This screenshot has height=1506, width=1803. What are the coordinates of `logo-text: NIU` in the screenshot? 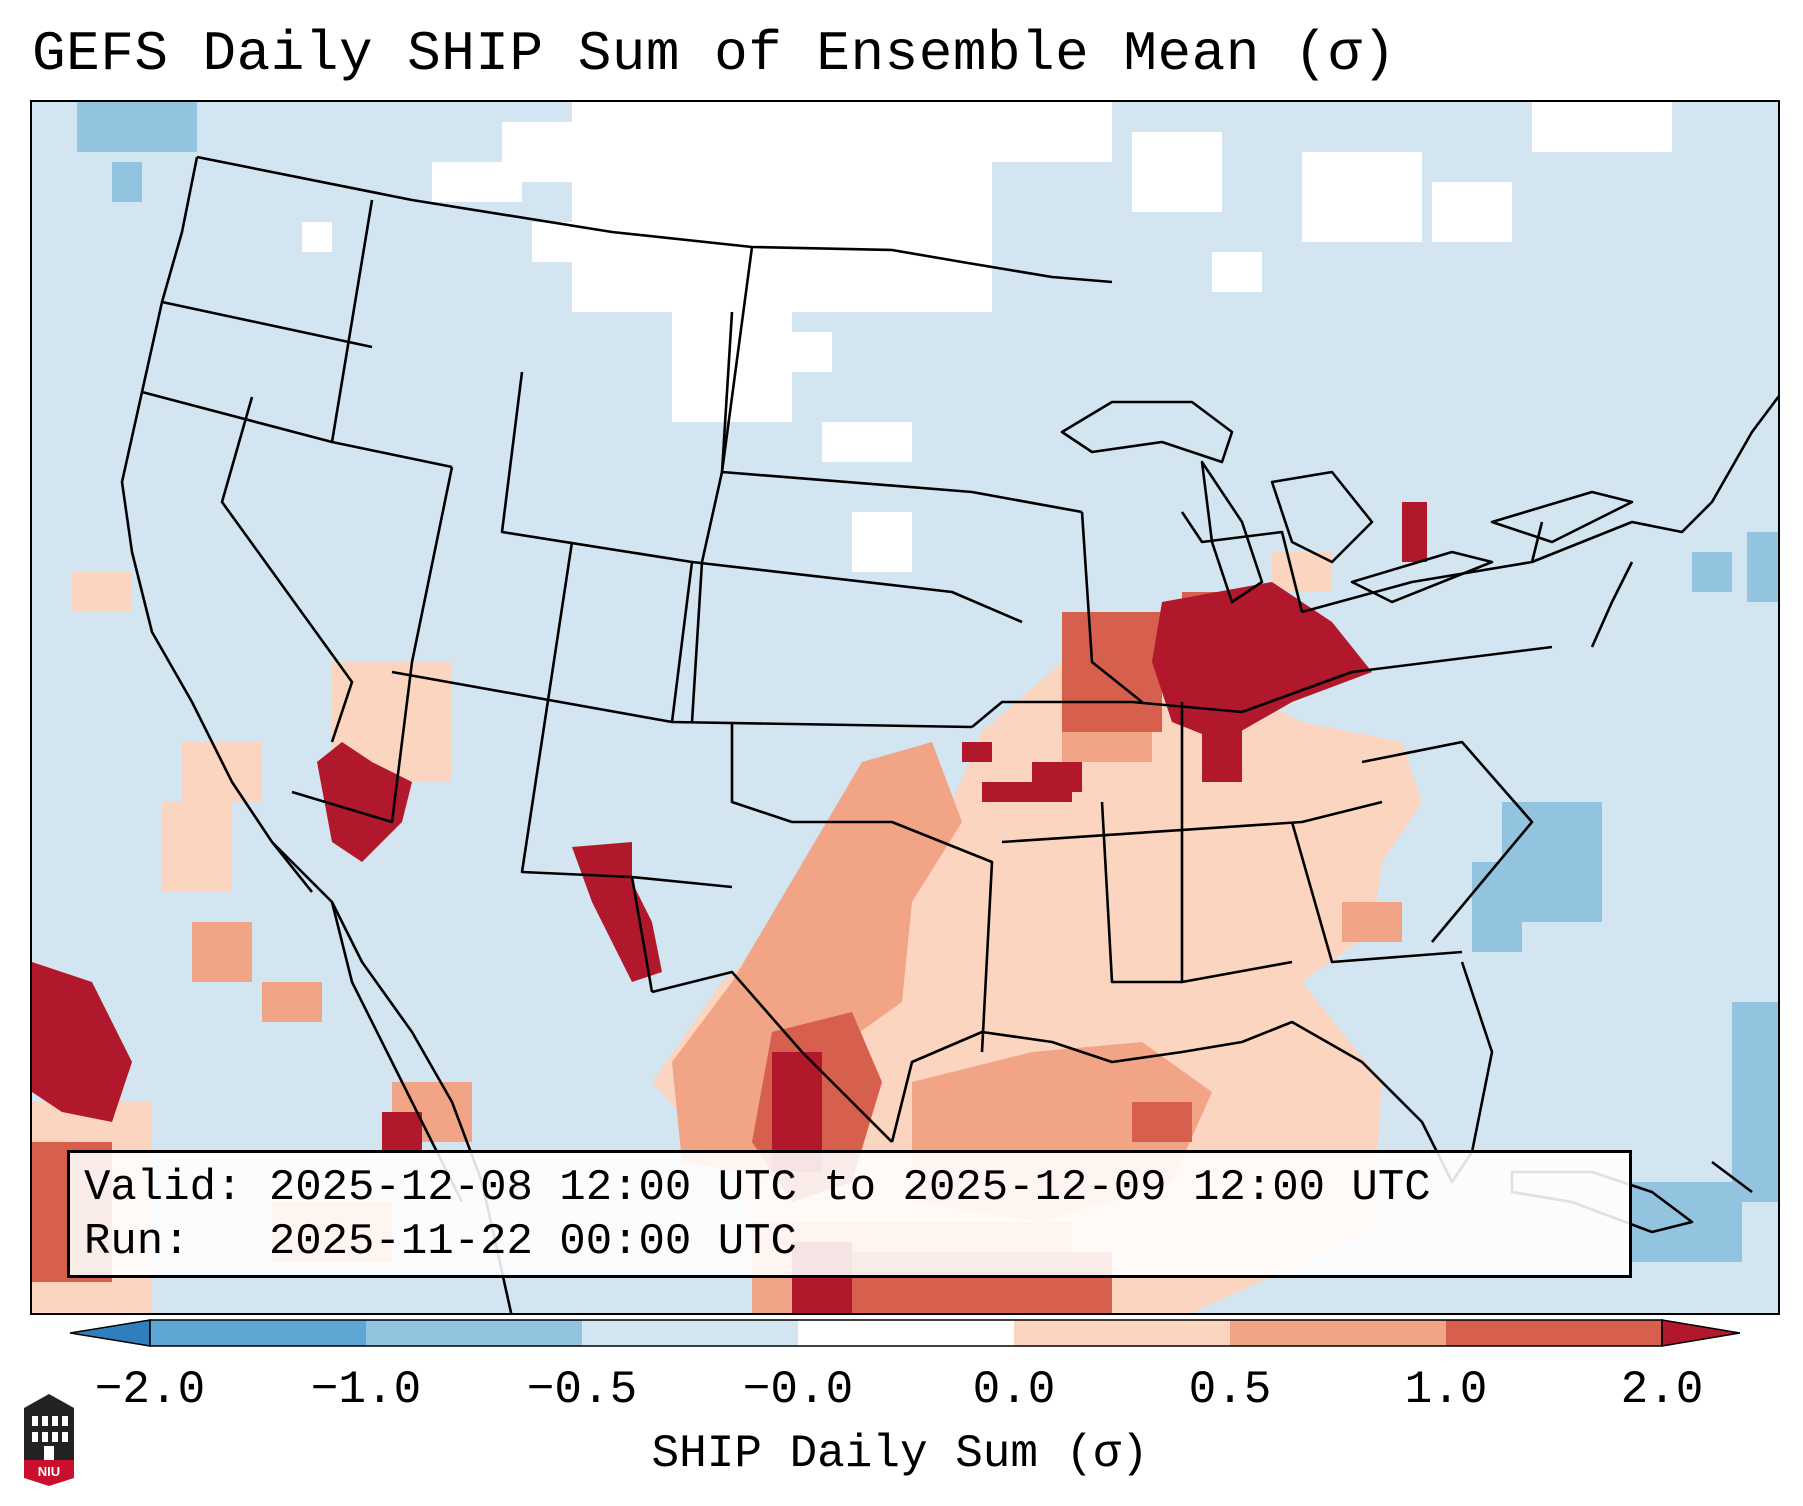 It's located at (49, 1471).